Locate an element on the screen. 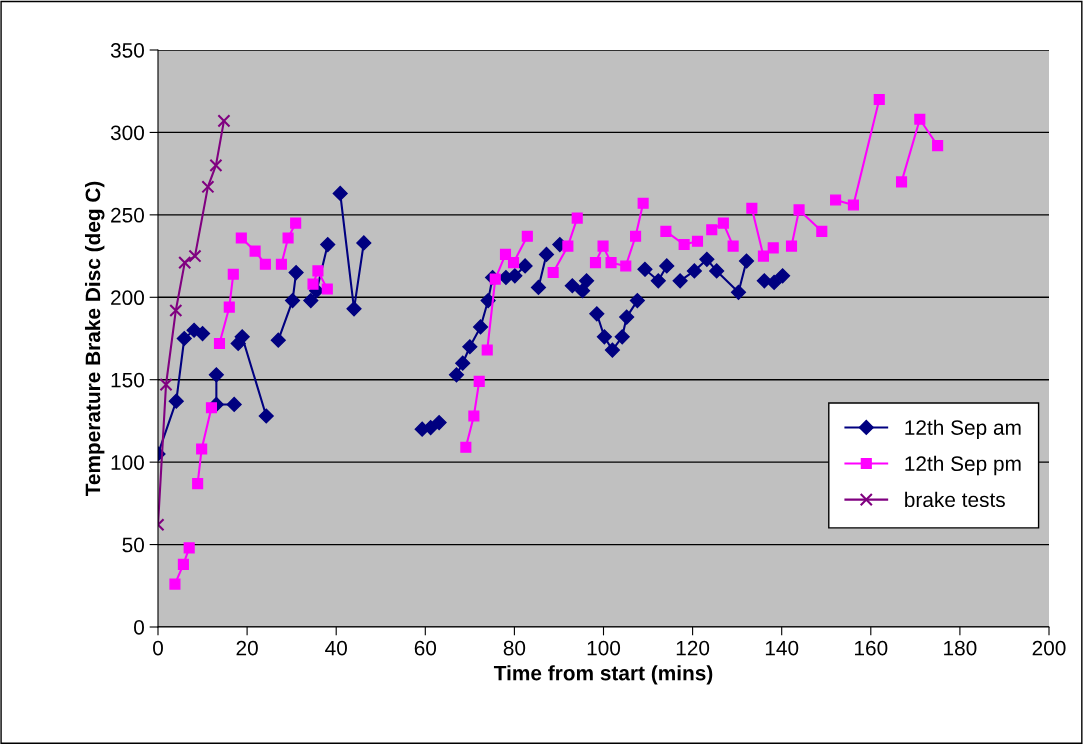  x-tick-label: 60 is located at coordinates (425, 648).